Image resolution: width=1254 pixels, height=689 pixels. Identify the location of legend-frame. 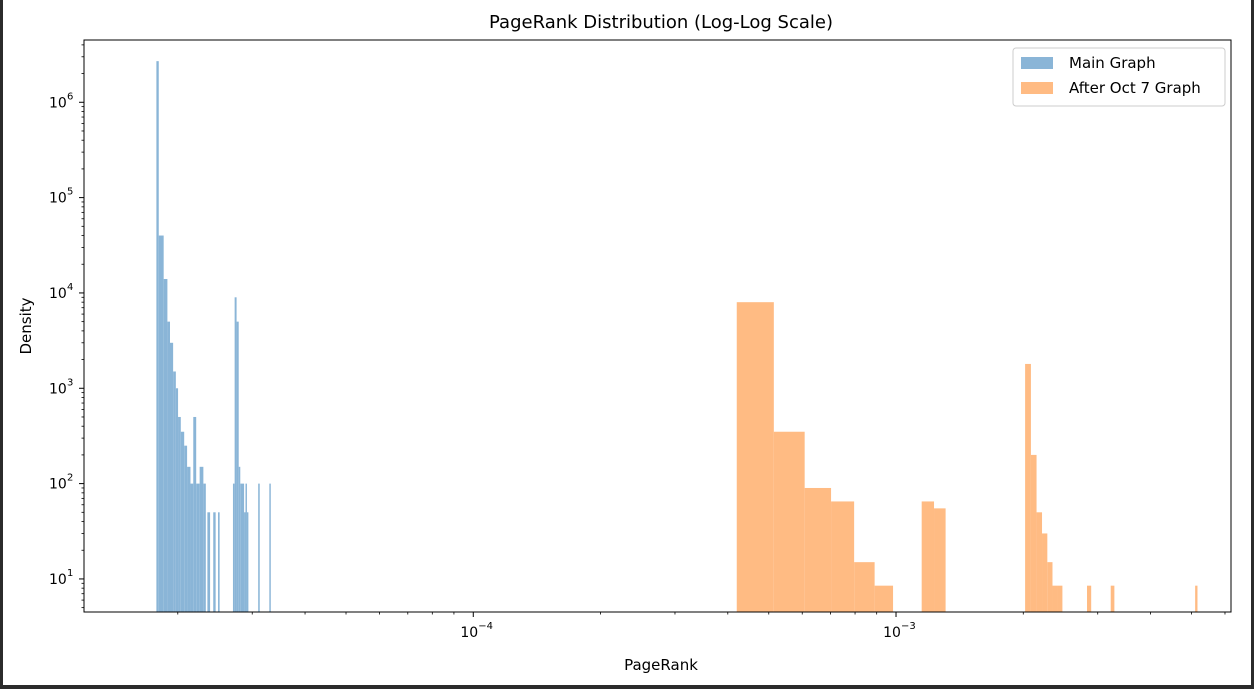
(1119, 77).